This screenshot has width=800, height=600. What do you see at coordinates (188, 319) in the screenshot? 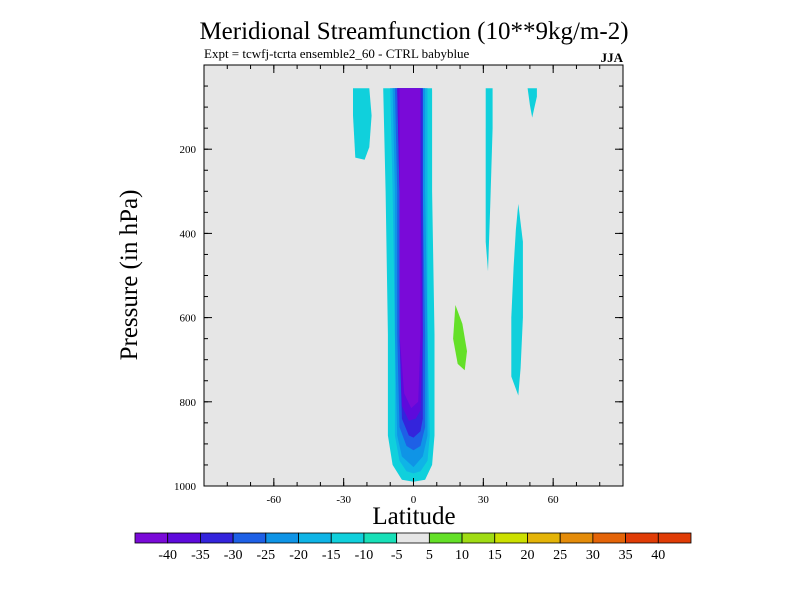
I see `y-tick-label: 600` at bounding box center [188, 319].